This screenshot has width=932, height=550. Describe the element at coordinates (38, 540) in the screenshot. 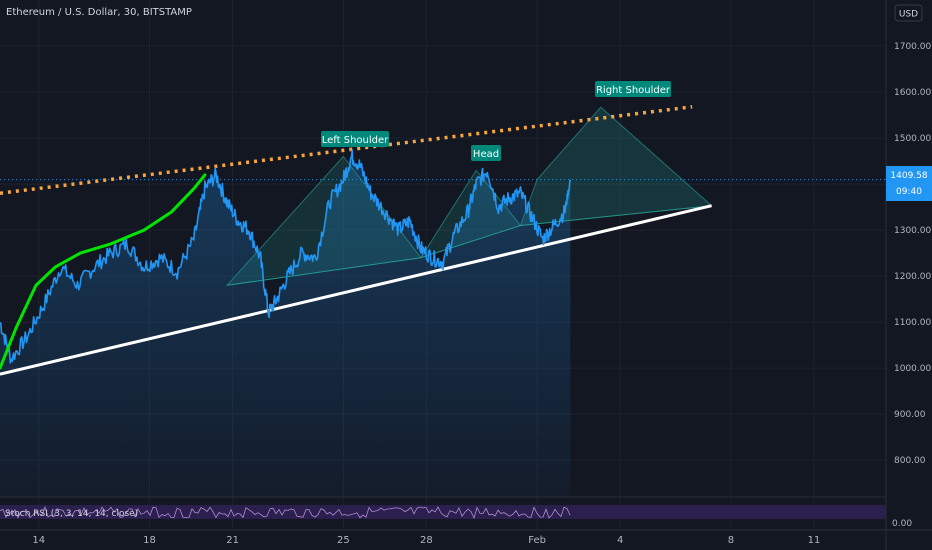

I see `x-tick-label: 14` at that location.